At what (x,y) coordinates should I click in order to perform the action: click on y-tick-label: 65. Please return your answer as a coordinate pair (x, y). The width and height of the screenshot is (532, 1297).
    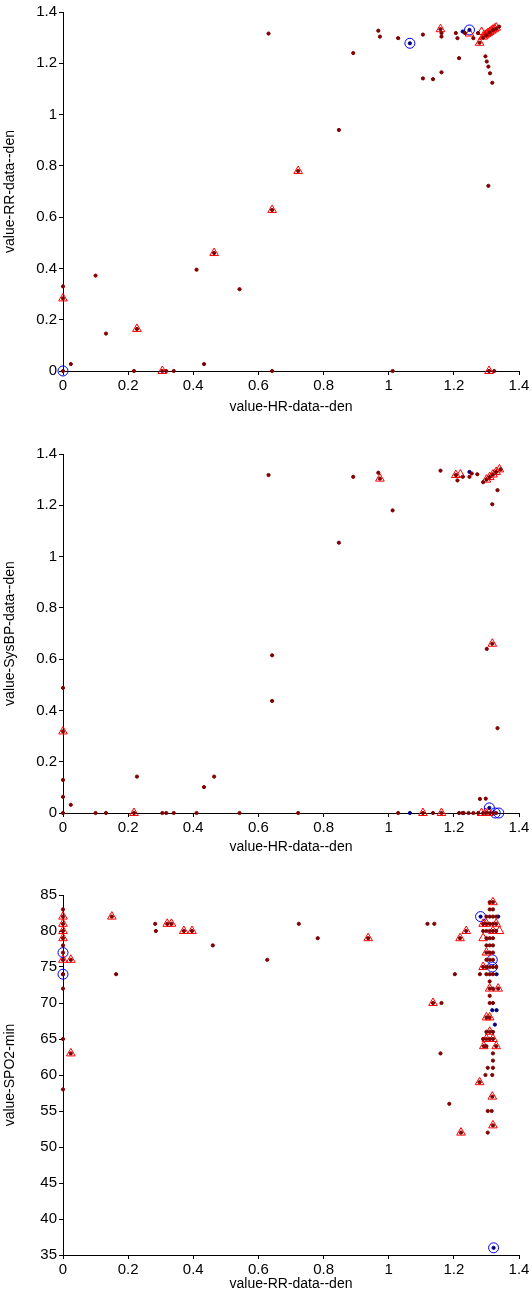
    Looking at the image, I should click on (48, 1038).